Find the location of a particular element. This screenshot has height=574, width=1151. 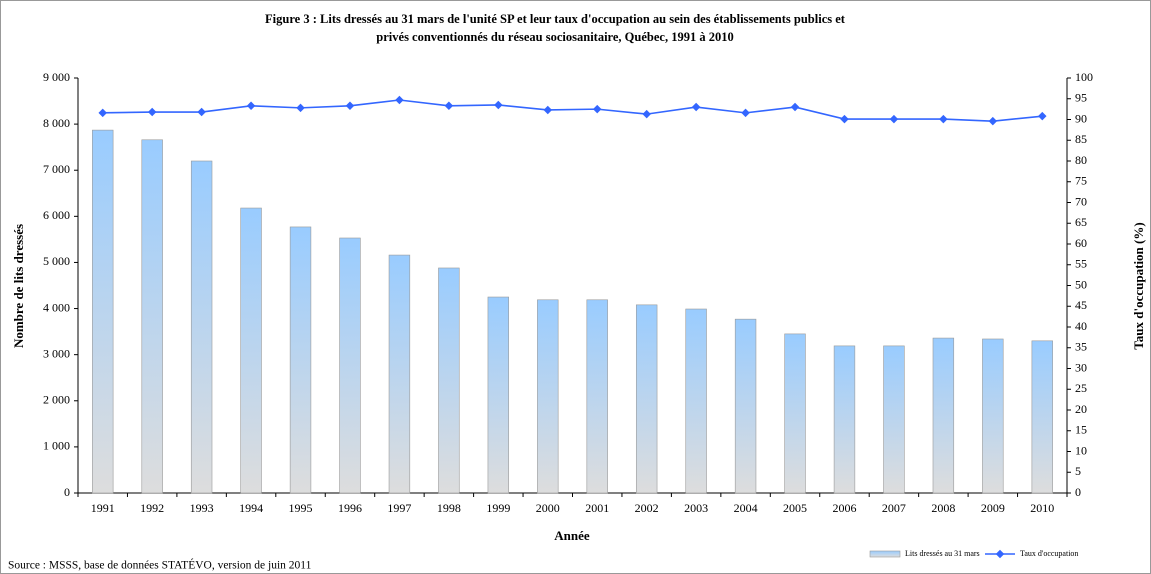

y-tick-label: 2 000 is located at coordinates (56, 400).